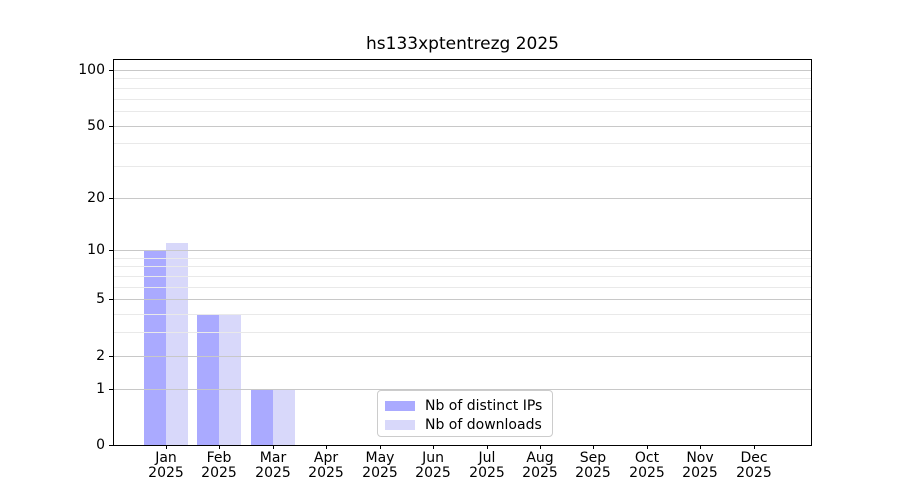  I want to click on x-tick-label-mar: Mar 2025, so click(273, 466).